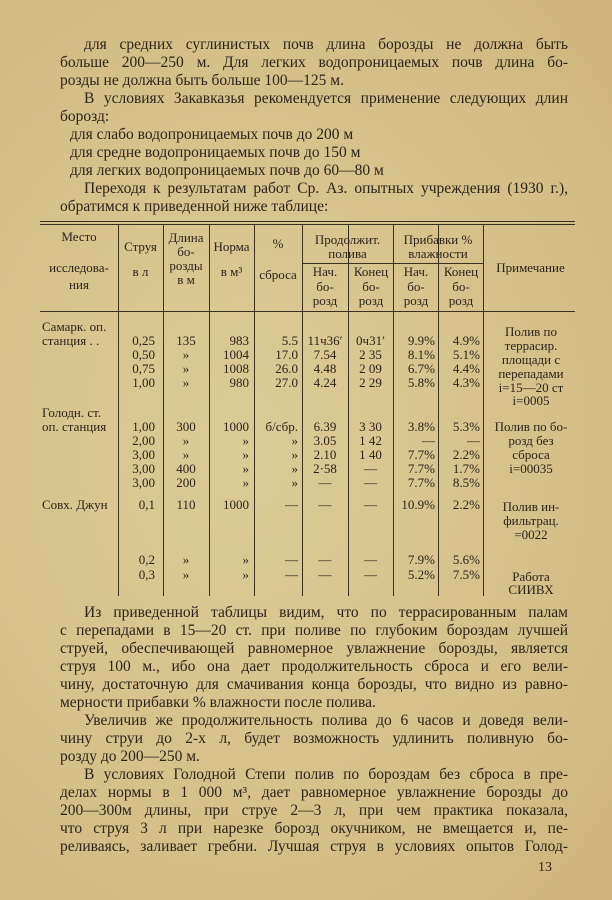  I want to click on table-cell: 1.7%, so click(466, 468).